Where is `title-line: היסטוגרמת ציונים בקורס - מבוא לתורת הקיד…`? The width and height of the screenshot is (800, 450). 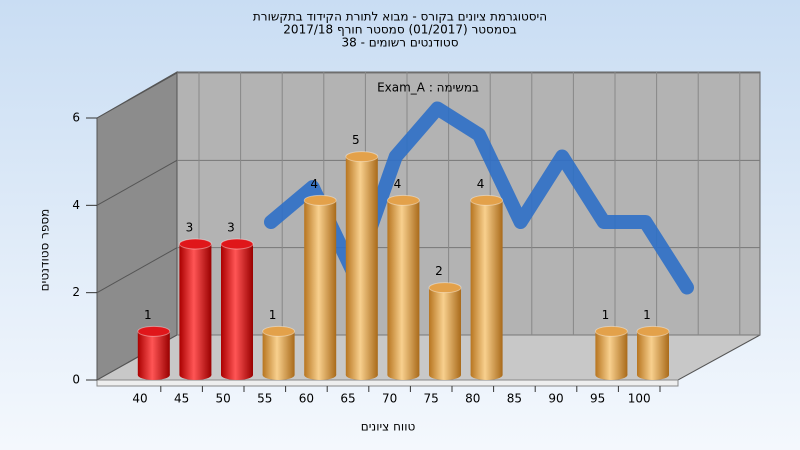
title-line: היסטוגרמת ציונים בקורס - מבוא לתורת הקיד… is located at coordinates (400, 17).